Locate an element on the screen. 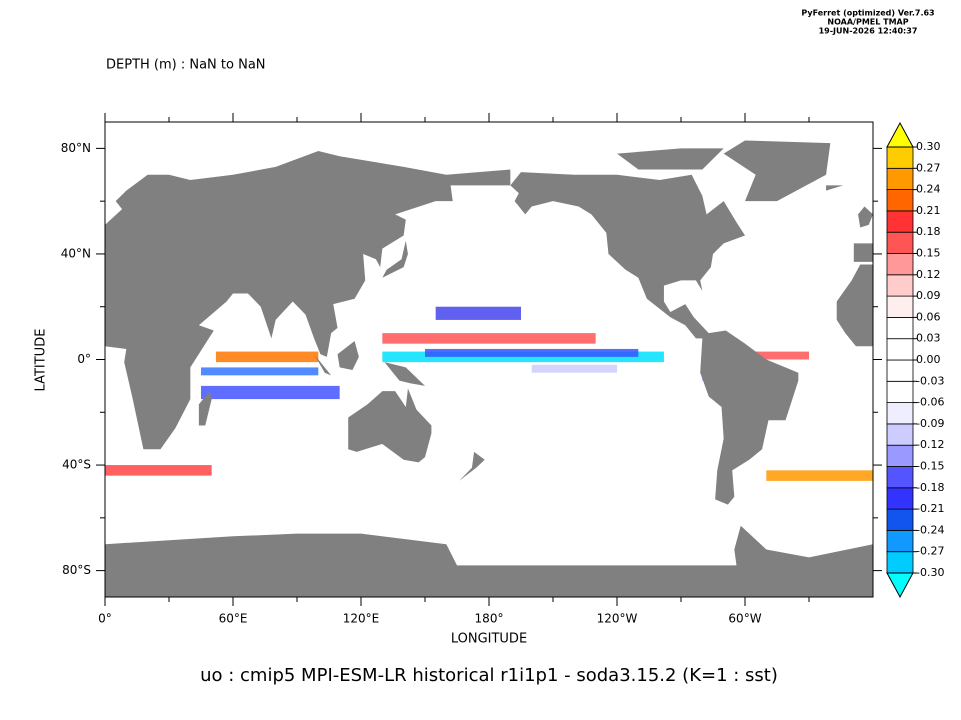 The image size is (961, 720). colorbar-label: -0.09 is located at coordinates (930, 423).